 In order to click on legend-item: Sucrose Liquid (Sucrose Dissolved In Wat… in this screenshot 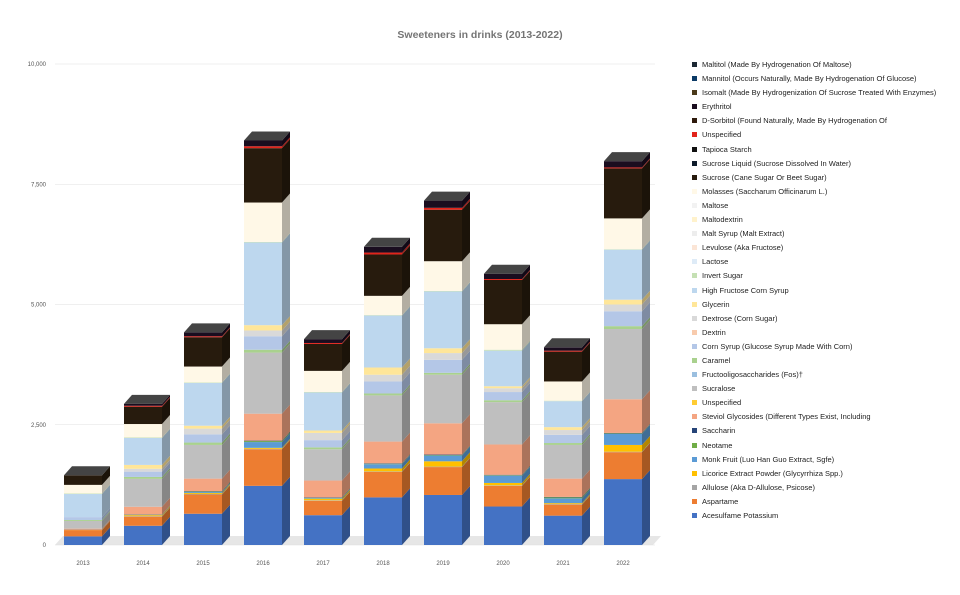, I will do `click(823, 164)`.